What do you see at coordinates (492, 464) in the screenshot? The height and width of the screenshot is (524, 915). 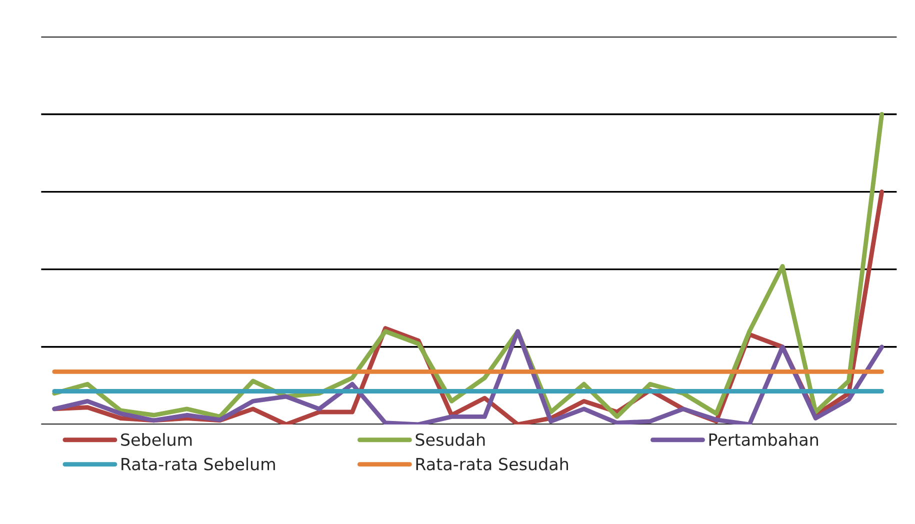 I see `legend-label: Rata-rata Sesudah` at bounding box center [492, 464].